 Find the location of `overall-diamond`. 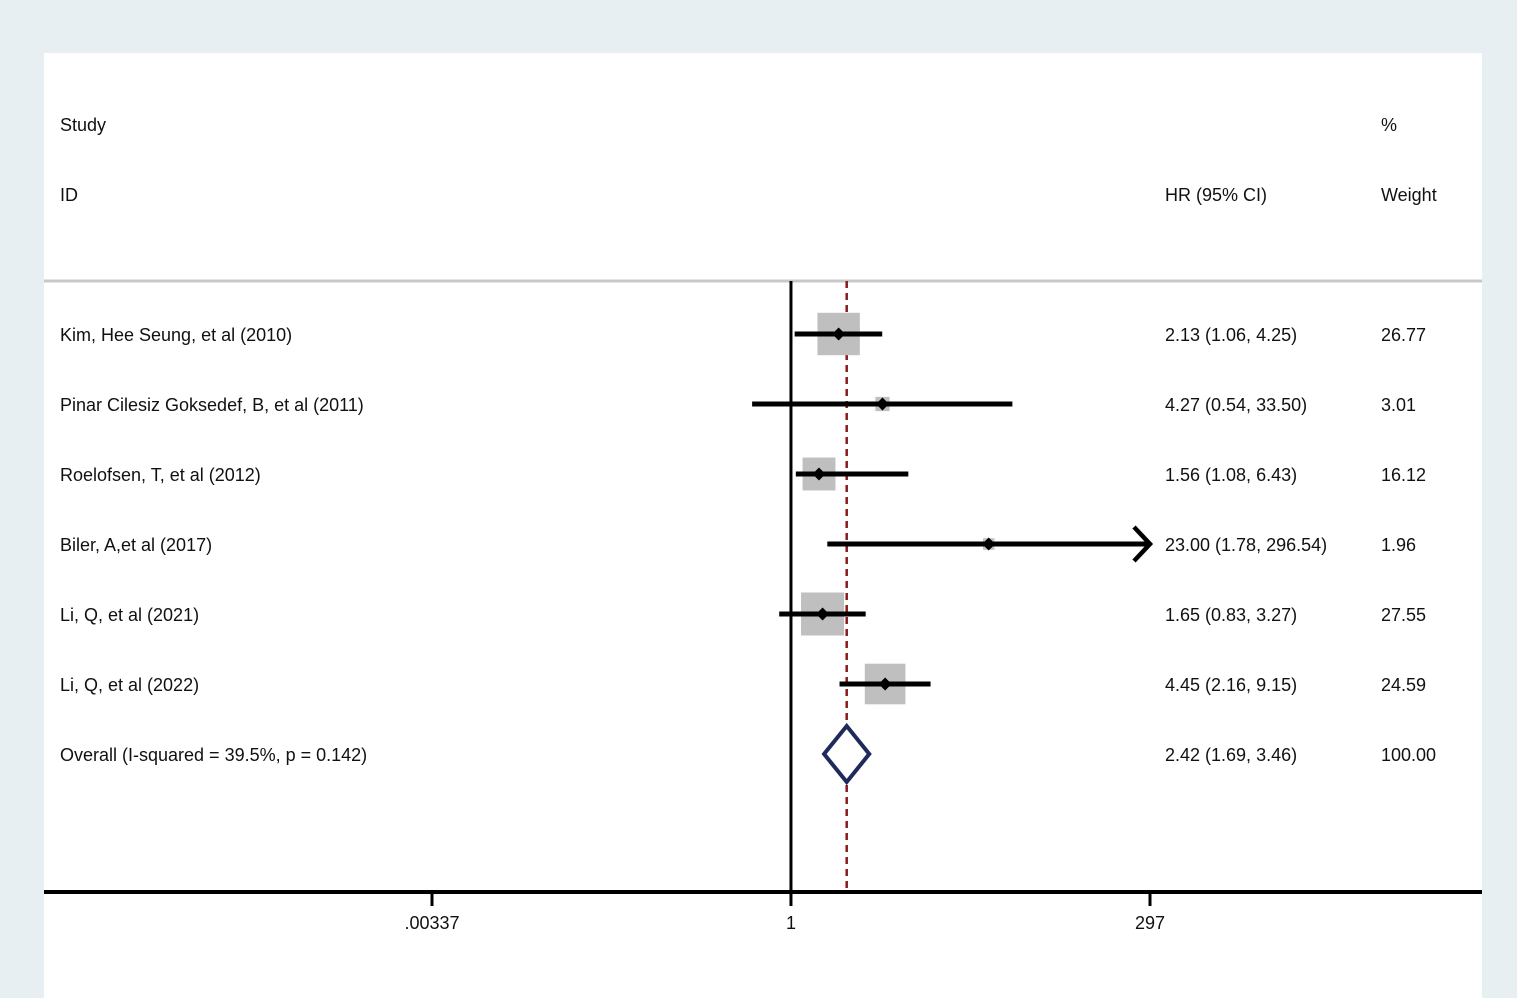

overall-diamond is located at coordinates (846, 754).